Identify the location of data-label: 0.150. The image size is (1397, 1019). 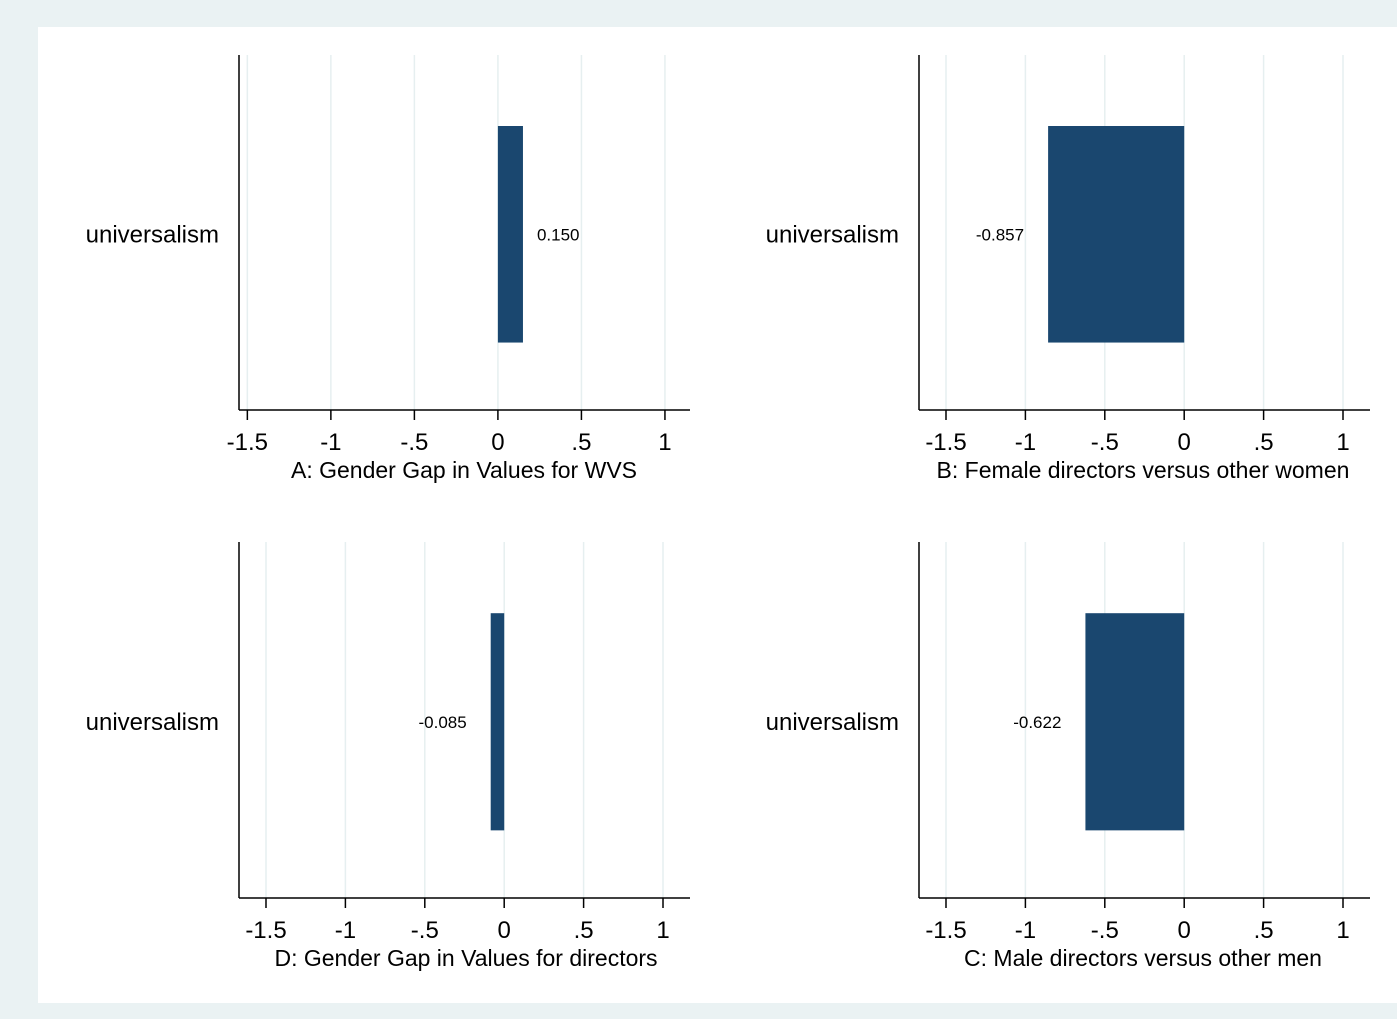
(558, 234).